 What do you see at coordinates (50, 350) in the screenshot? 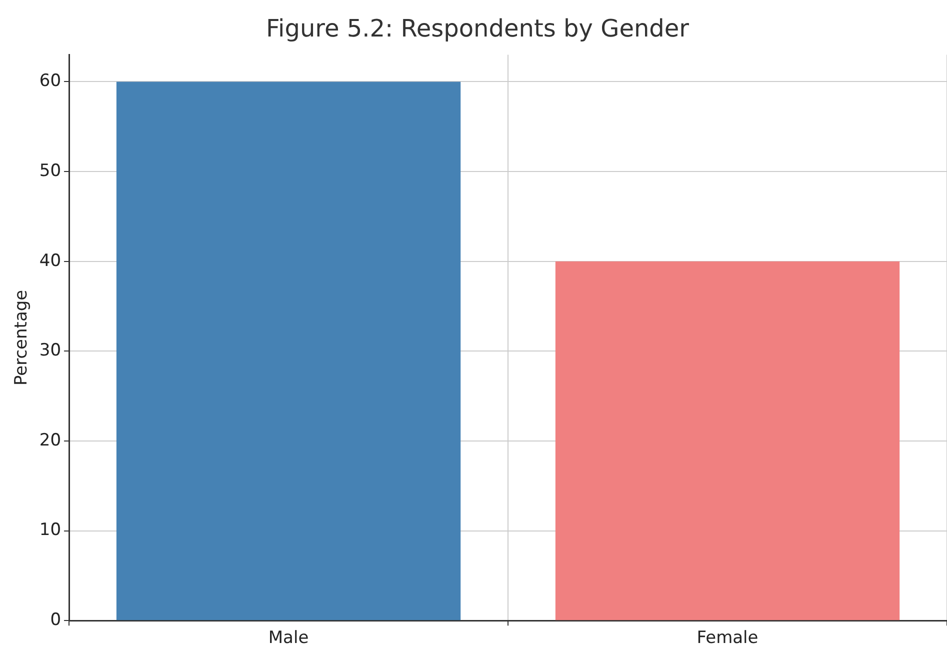
I see `y-tick-label: 30` at bounding box center [50, 350].